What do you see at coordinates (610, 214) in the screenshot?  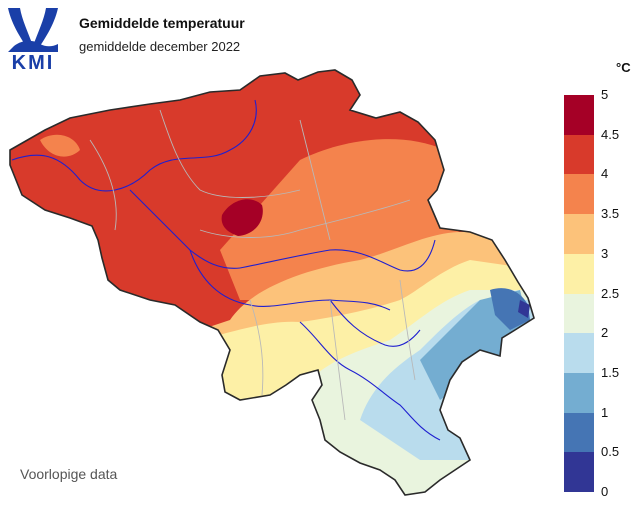 I see `legend-tick-label: 3.5` at bounding box center [610, 214].